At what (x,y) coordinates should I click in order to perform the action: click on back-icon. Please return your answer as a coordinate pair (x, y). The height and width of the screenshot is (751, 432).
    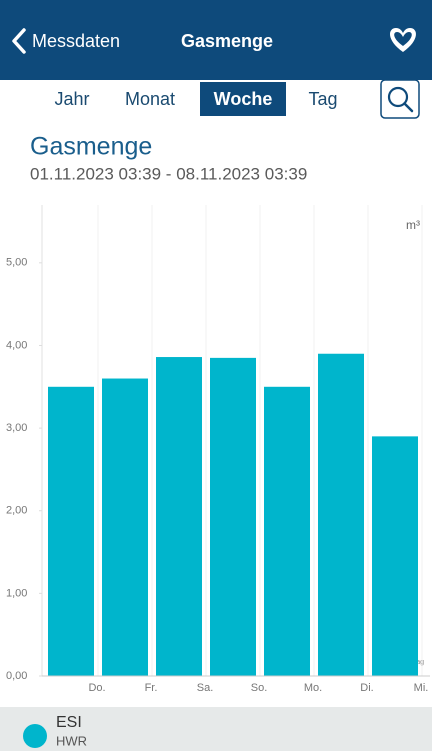
    Looking at the image, I should click on (19, 41).